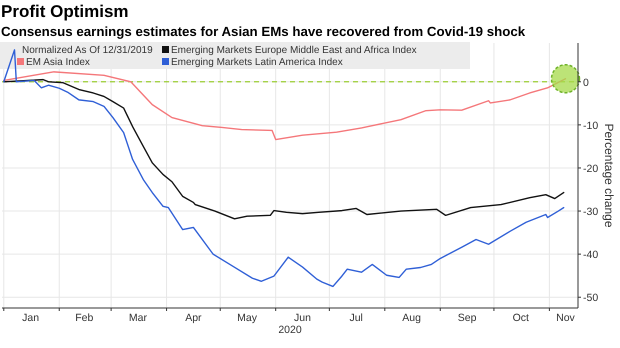 This screenshot has width=620, height=348. What do you see at coordinates (294, 50) in the screenshot?
I see `legend-label: Emerging Markets Europe Middle East and Africa Index` at bounding box center [294, 50].